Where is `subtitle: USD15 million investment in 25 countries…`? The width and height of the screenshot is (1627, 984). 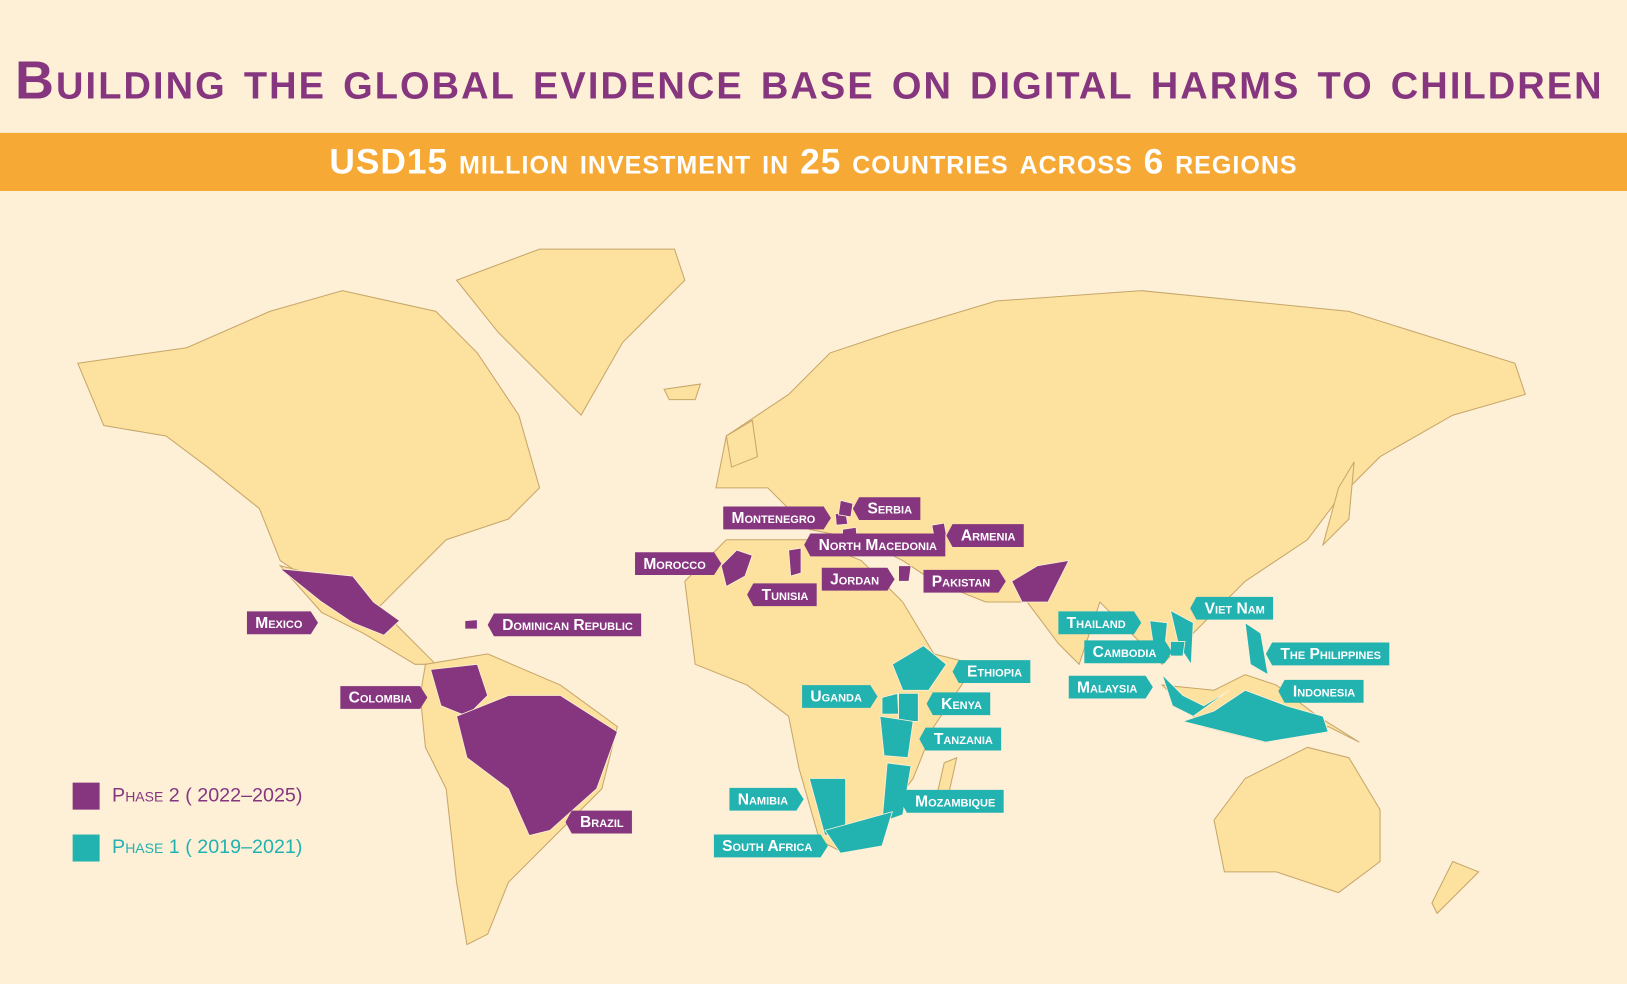 subtitle: USD15 million investment in 25 countries… is located at coordinates (813, 161).